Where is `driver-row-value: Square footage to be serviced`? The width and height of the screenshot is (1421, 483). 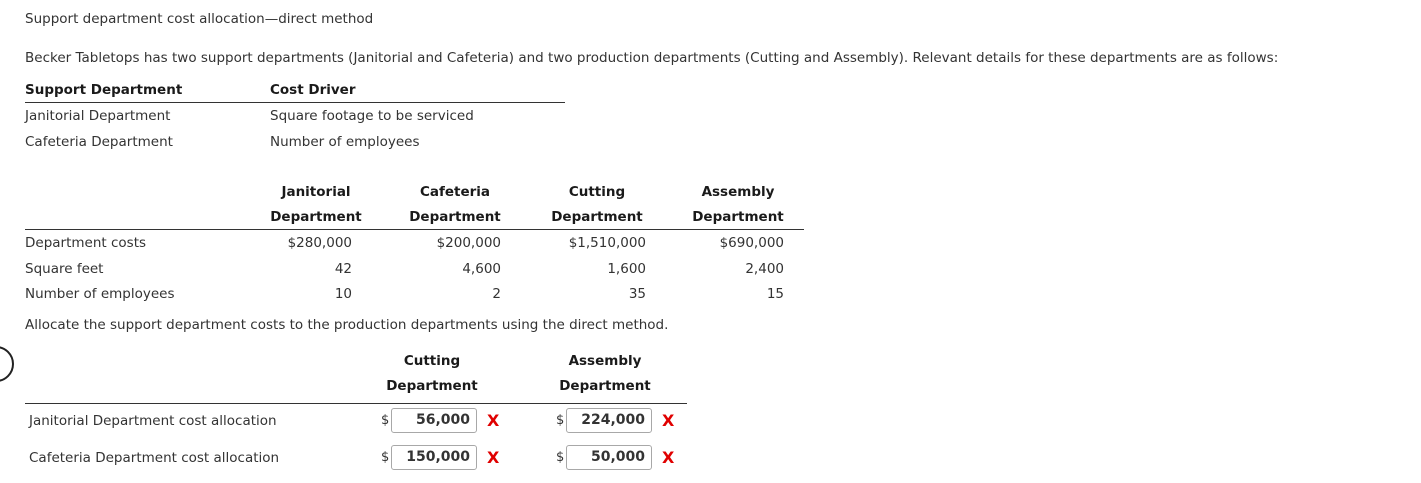 driver-row-value: Square footage to be serviced is located at coordinates (372, 116).